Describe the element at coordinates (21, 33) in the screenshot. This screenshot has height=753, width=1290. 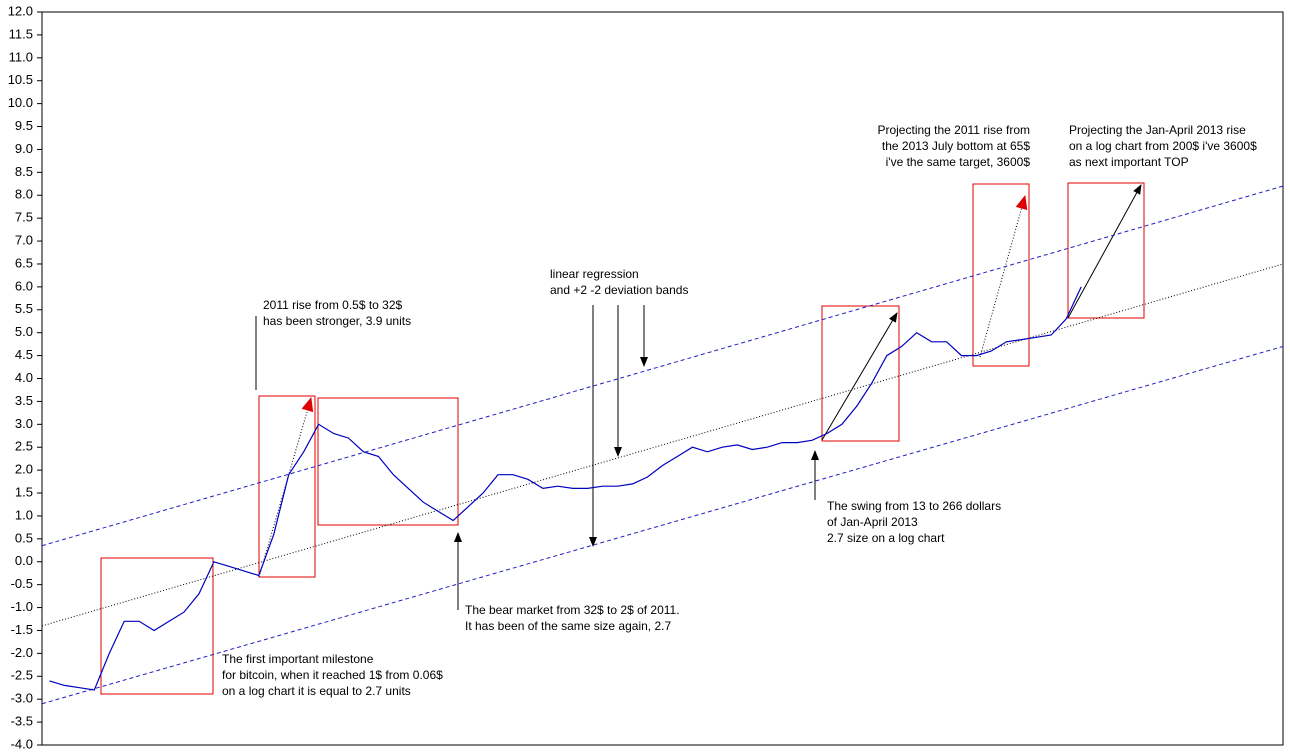
I see `y-tick-label: 11.5` at that location.